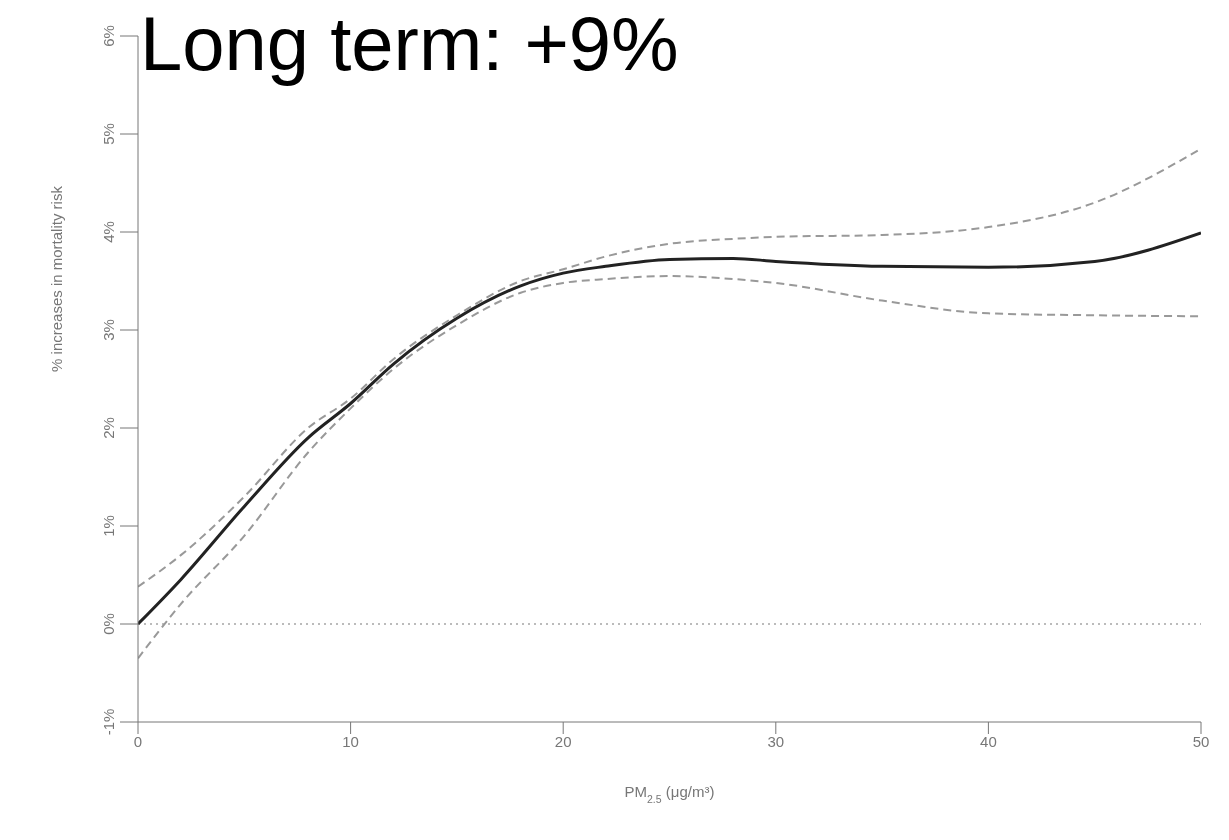  What do you see at coordinates (56, 278) in the screenshot?
I see `y-axis-title: % increases in mortality risk` at bounding box center [56, 278].